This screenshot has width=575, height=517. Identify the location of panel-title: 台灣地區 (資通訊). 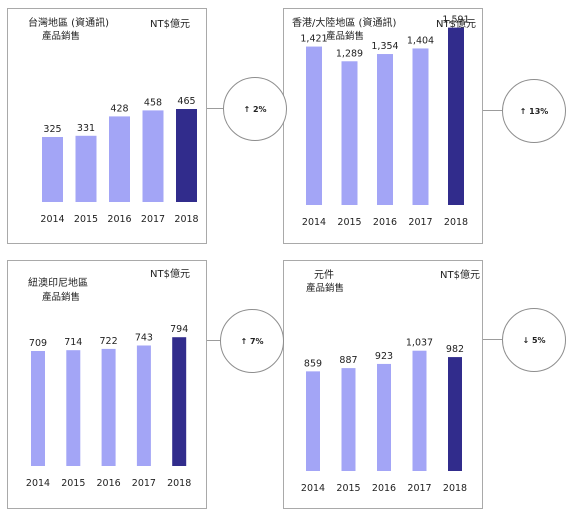
(68, 23).